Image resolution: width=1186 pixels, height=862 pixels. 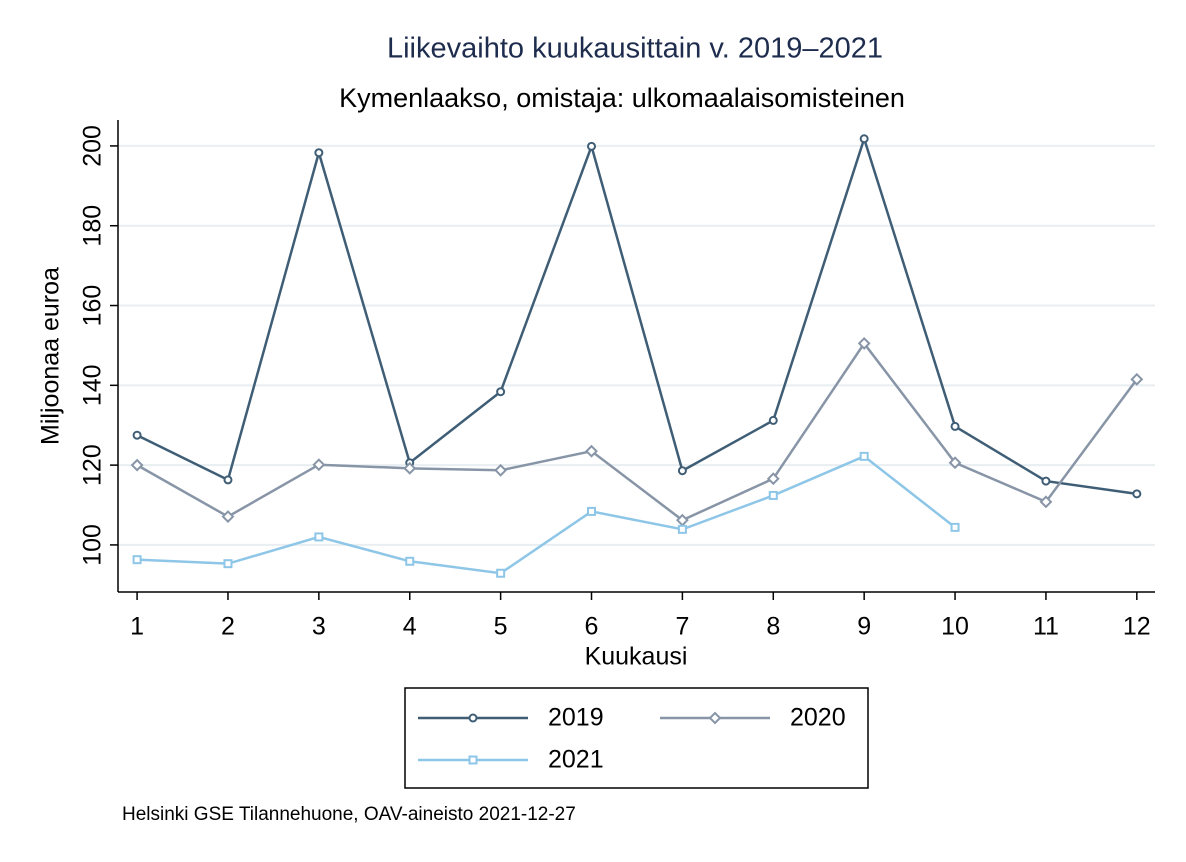 I want to click on x-tick-label: 4, so click(x=410, y=627).